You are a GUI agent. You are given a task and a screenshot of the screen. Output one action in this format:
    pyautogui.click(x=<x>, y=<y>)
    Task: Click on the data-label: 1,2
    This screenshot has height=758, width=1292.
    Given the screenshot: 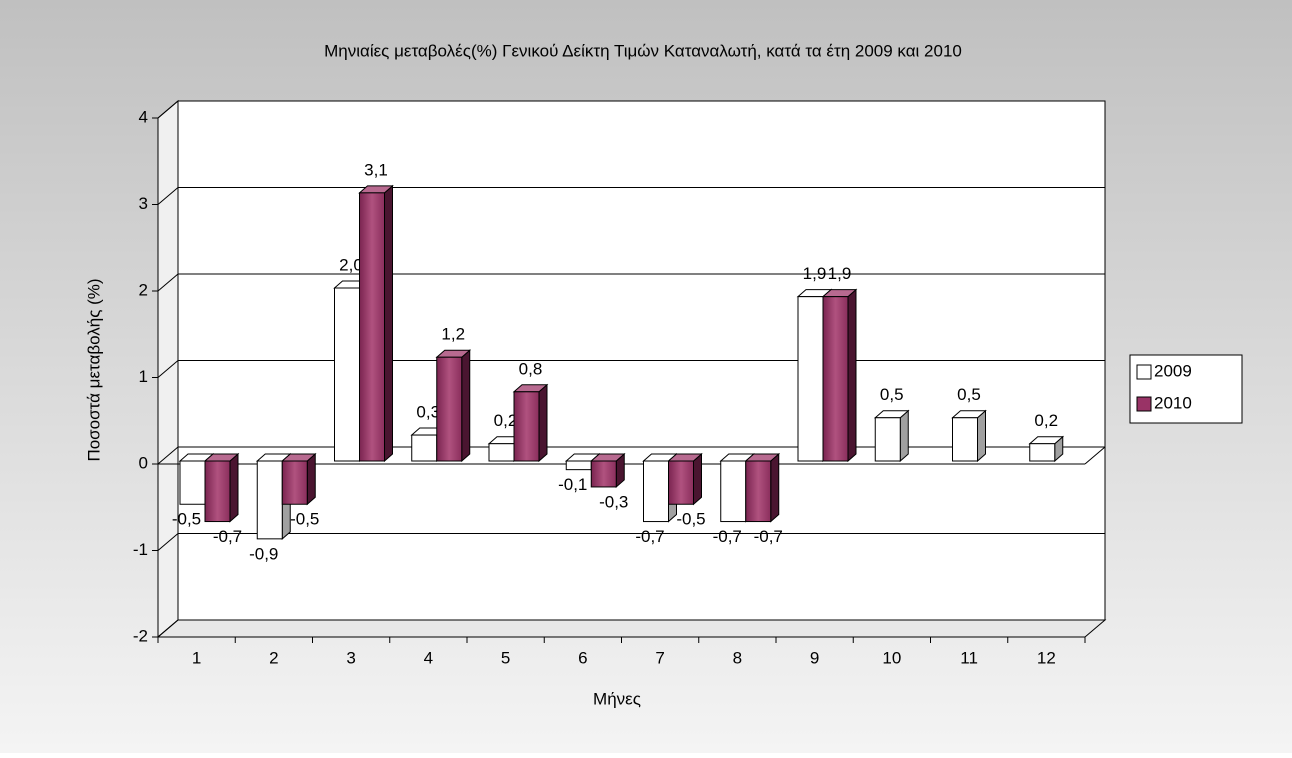 What is the action you would take?
    pyautogui.click(x=453, y=334)
    